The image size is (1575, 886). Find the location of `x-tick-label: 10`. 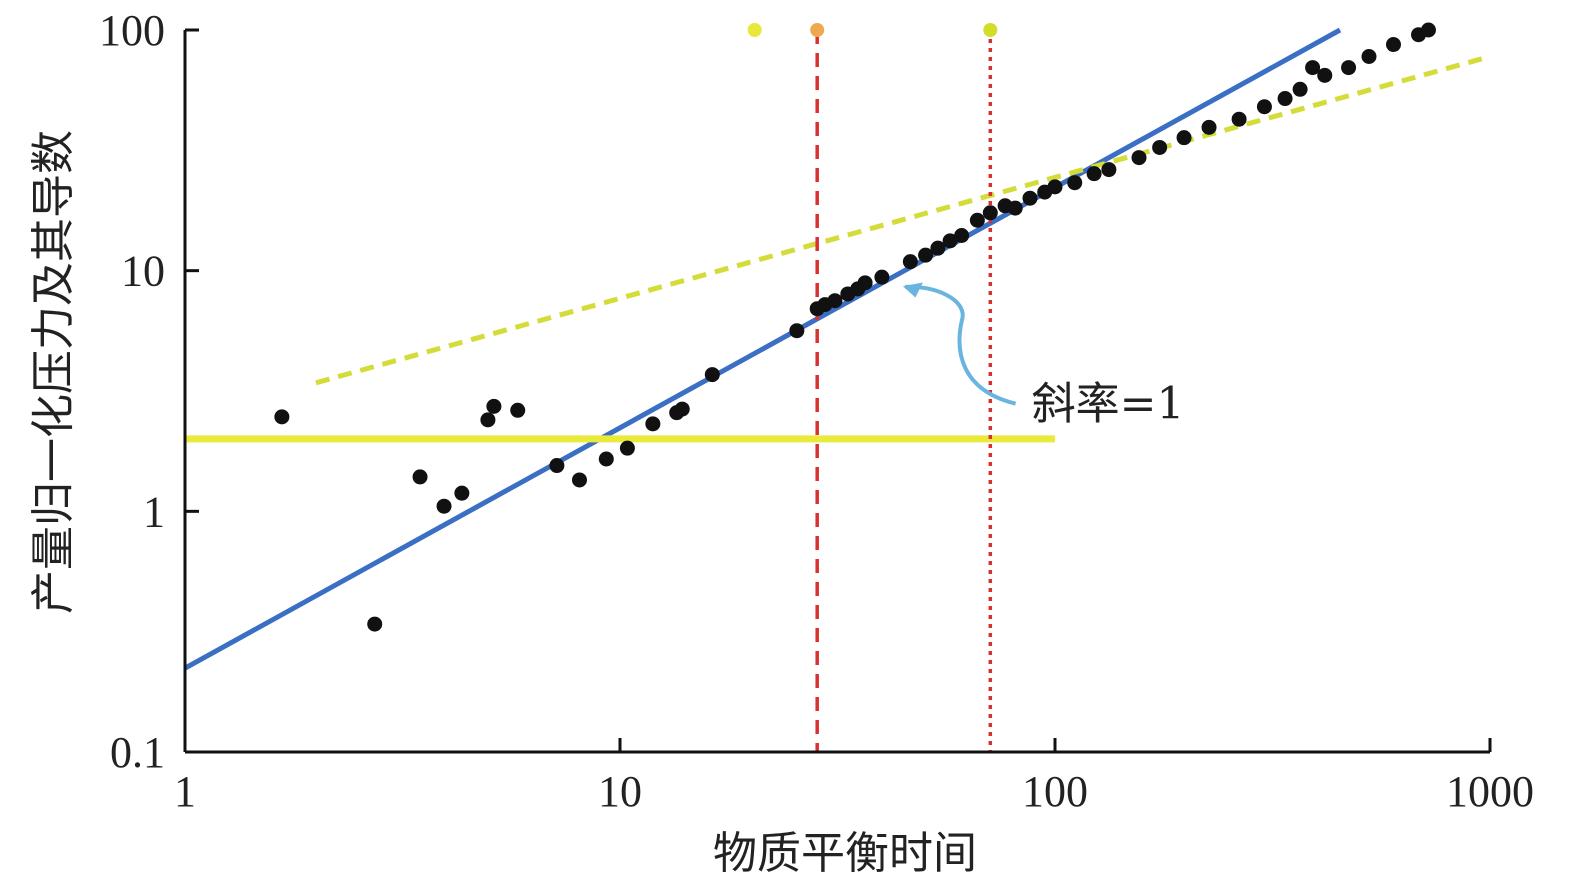

x-tick-label: 10 is located at coordinates (620, 791).